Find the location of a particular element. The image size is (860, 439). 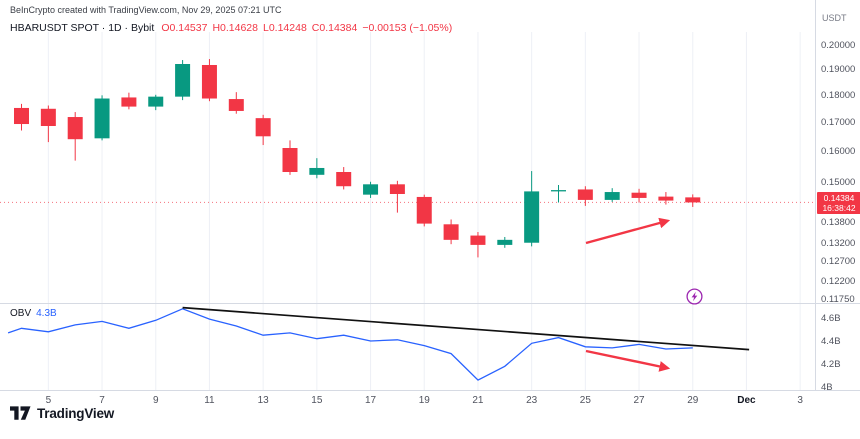

price-axis-label: 0.16000 is located at coordinates (838, 152).